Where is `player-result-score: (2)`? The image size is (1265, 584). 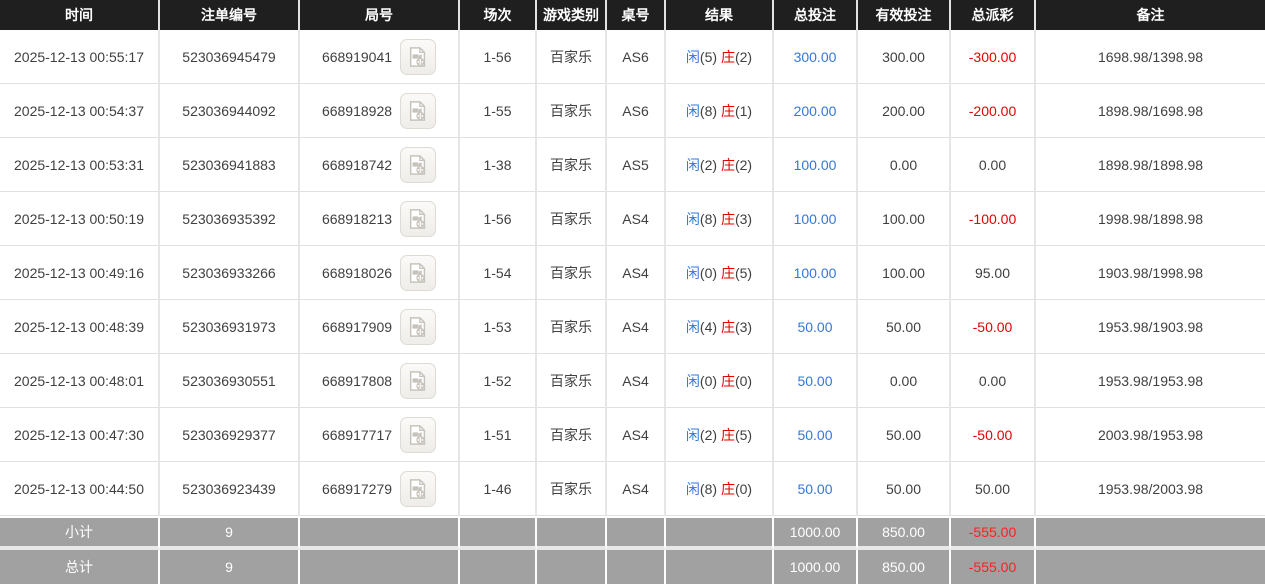 player-result-score: (2) is located at coordinates (708, 164).